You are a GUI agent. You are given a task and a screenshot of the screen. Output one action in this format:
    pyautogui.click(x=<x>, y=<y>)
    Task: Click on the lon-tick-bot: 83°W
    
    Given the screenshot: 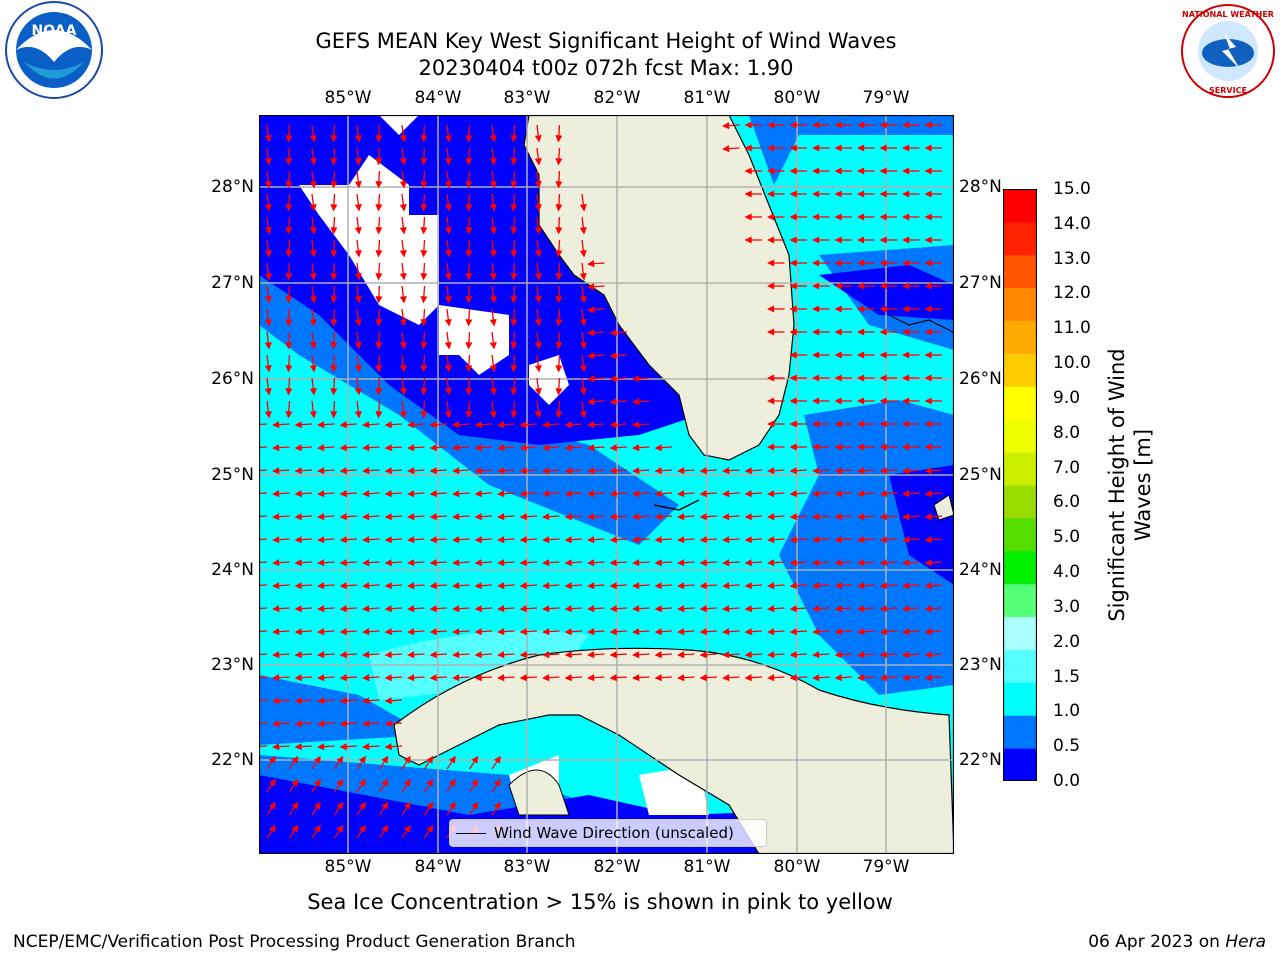 What is the action you would take?
    pyautogui.click(x=527, y=867)
    